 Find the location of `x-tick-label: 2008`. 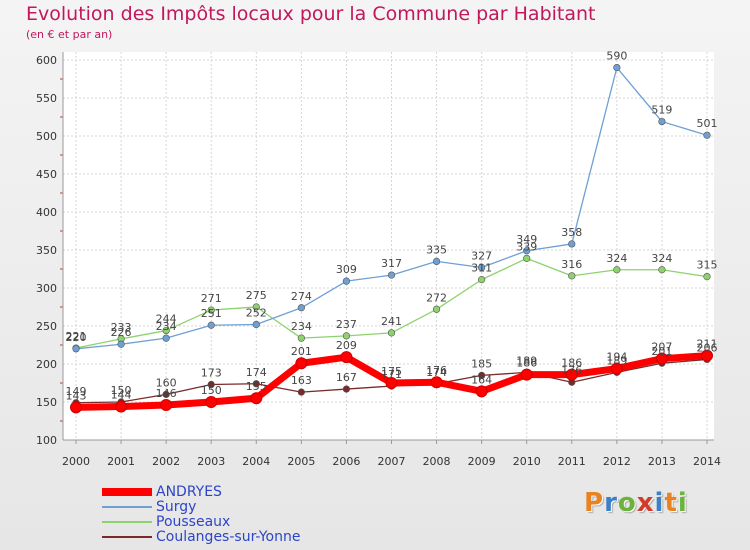

x-tick-label: 2008 is located at coordinates (437, 461).